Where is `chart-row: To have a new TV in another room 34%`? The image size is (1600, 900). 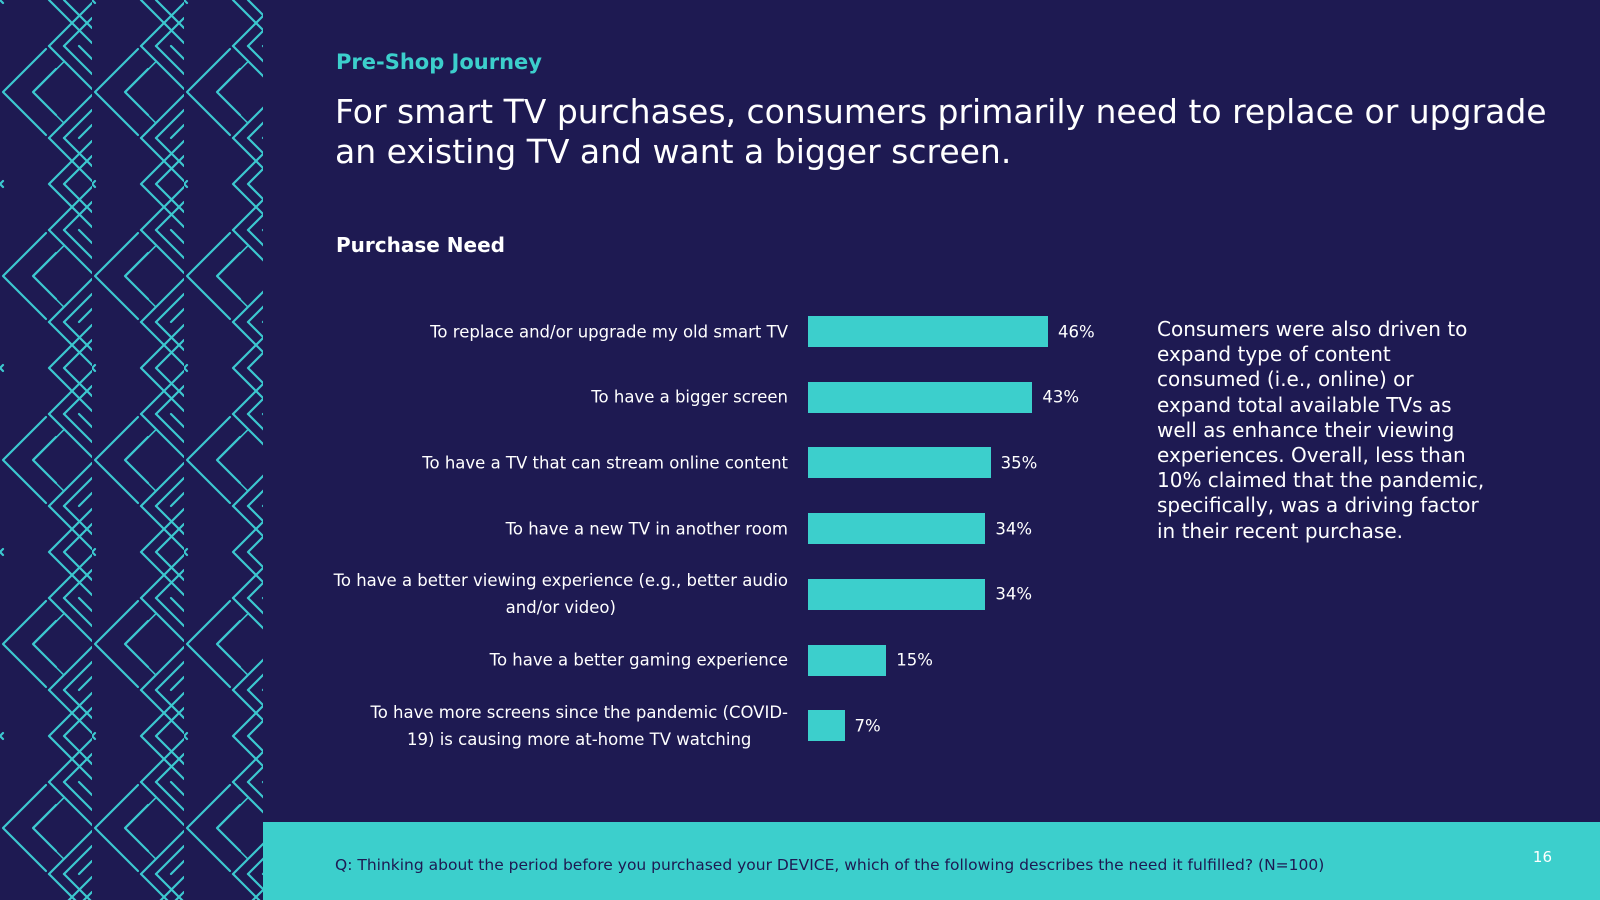 chart-row: To have a new TV in another room 34% is located at coordinates (560, 529).